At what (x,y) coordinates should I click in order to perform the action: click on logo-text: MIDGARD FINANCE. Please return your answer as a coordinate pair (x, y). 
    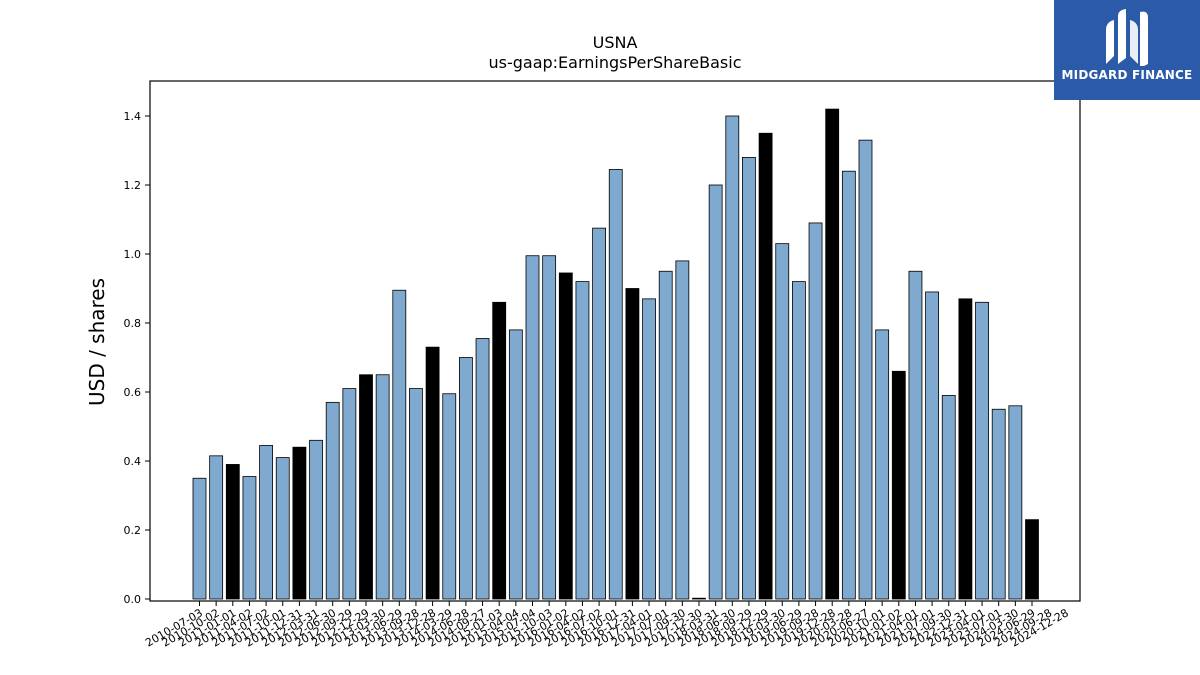
    Looking at the image, I should click on (1127, 75).